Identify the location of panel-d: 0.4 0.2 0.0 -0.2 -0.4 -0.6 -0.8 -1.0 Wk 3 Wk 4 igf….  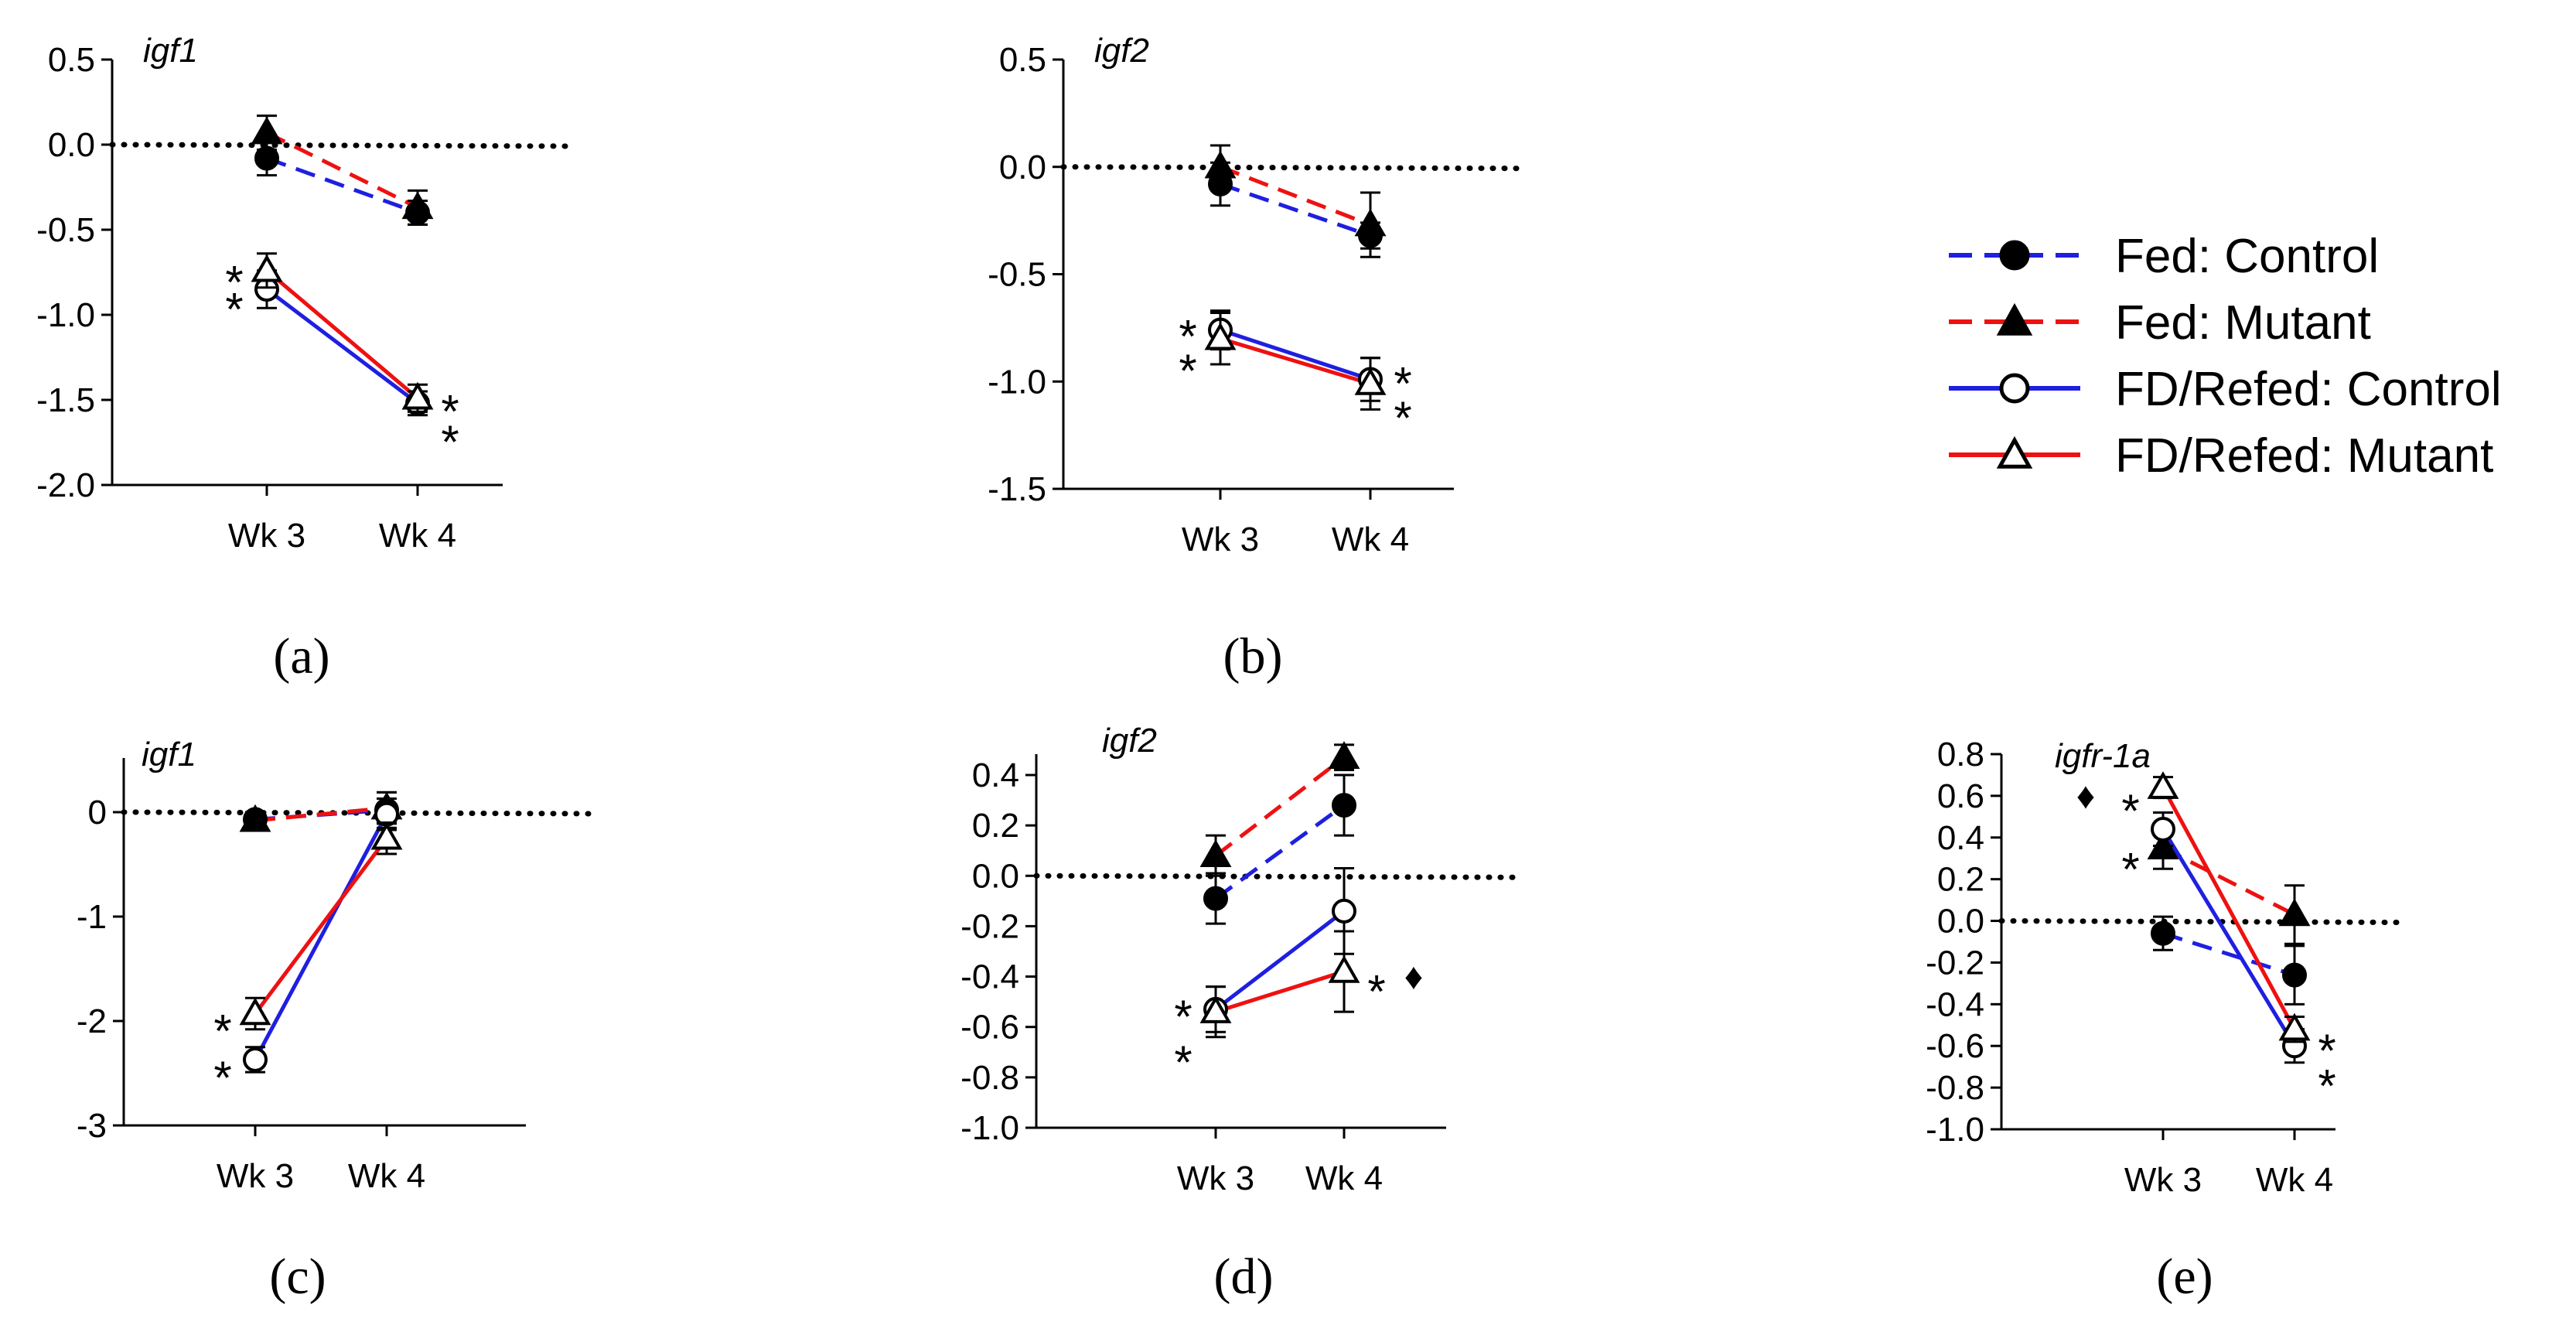
(1239, 1014).